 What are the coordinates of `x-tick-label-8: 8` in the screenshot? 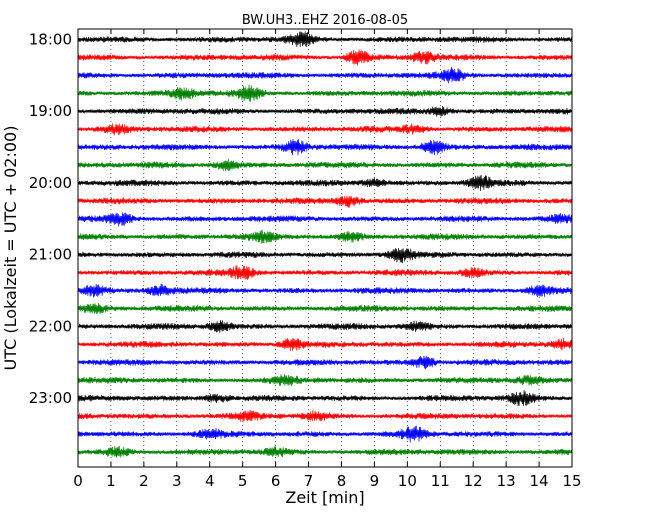 It's located at (342, 481).